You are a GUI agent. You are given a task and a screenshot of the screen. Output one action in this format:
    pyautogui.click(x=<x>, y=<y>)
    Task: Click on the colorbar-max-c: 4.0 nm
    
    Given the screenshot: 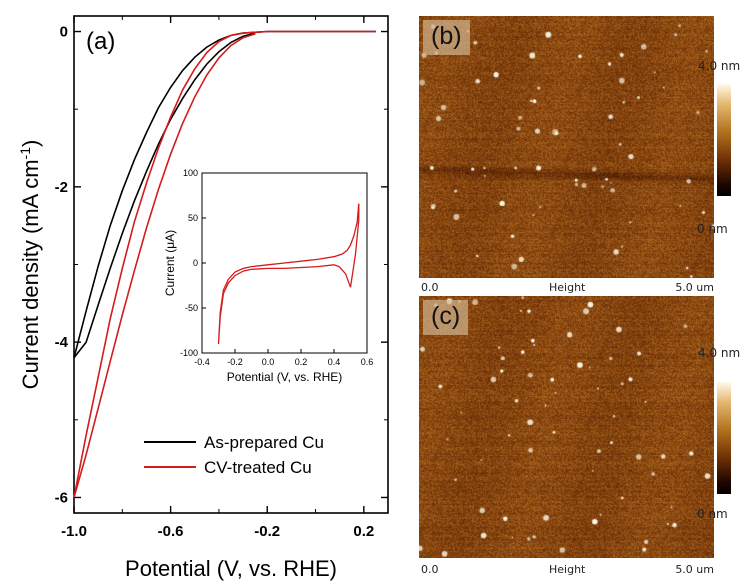 What is the action you would take?
    pyautogui.click(x=719, y=353)
    